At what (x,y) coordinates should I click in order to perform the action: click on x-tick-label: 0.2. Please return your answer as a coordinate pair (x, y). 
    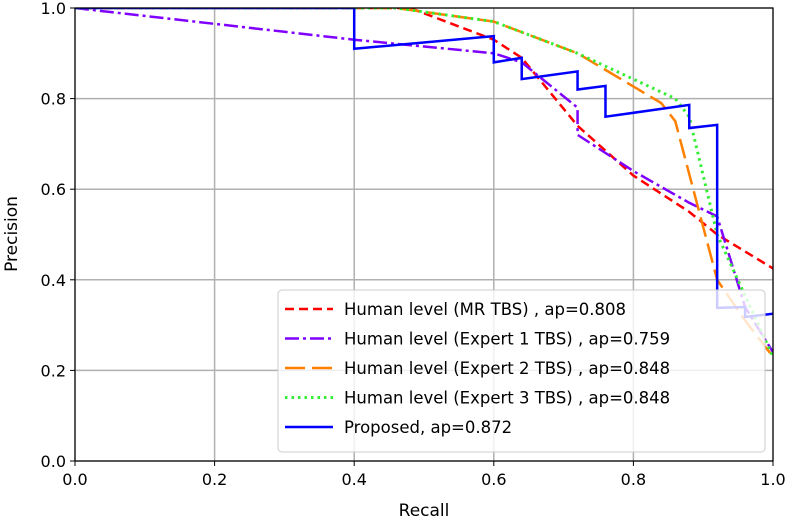
    Looking at the image, I should click on (214, 479).